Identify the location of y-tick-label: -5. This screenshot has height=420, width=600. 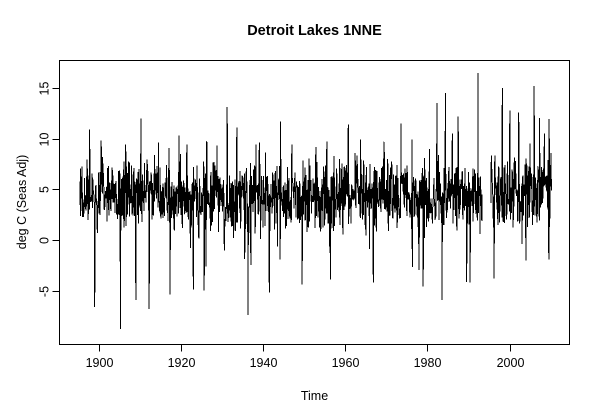
(45, 291).